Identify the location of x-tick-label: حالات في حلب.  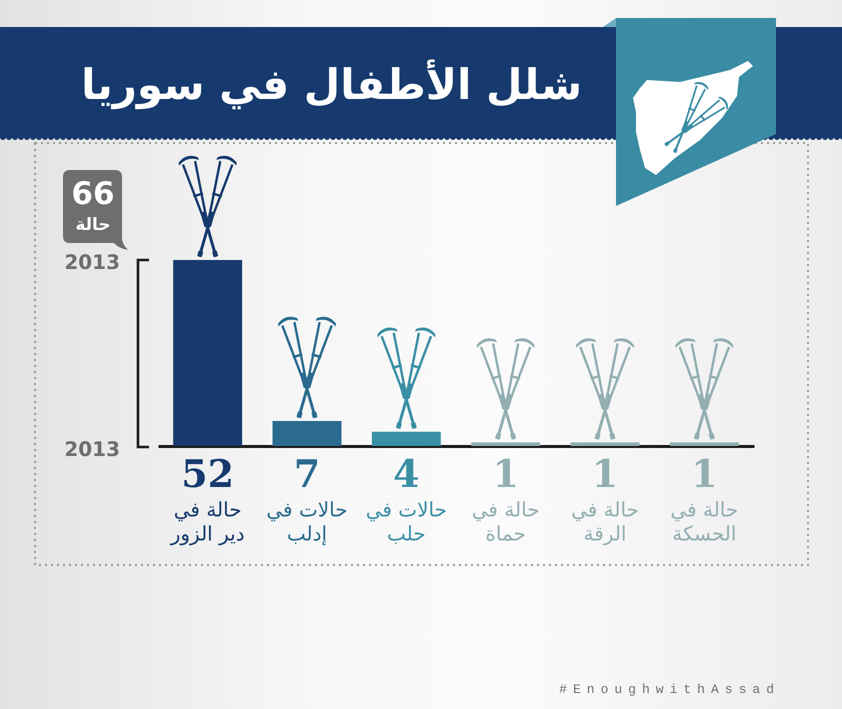
(406, 522).